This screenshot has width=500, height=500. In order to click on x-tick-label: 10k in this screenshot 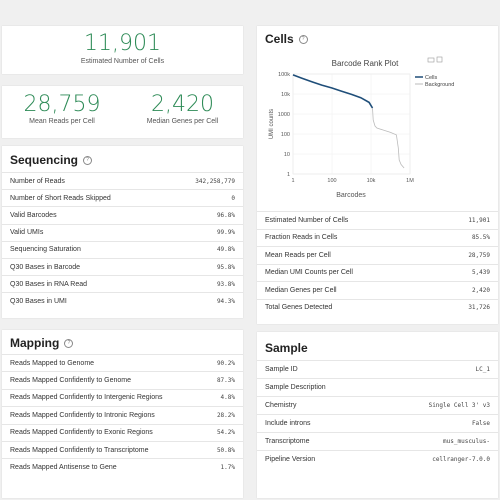, I will do `click(371, 181)`.